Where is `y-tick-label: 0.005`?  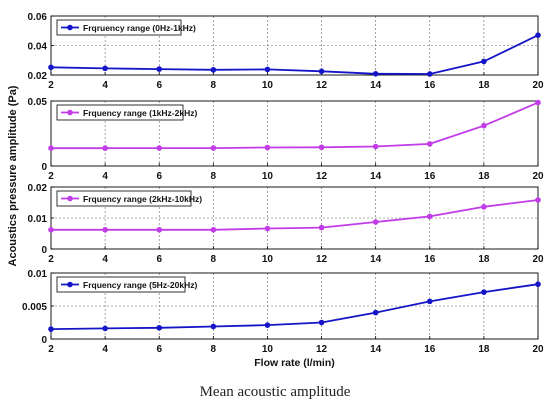 y-tick-label: 0.005 is located at coordinates (34, 307).